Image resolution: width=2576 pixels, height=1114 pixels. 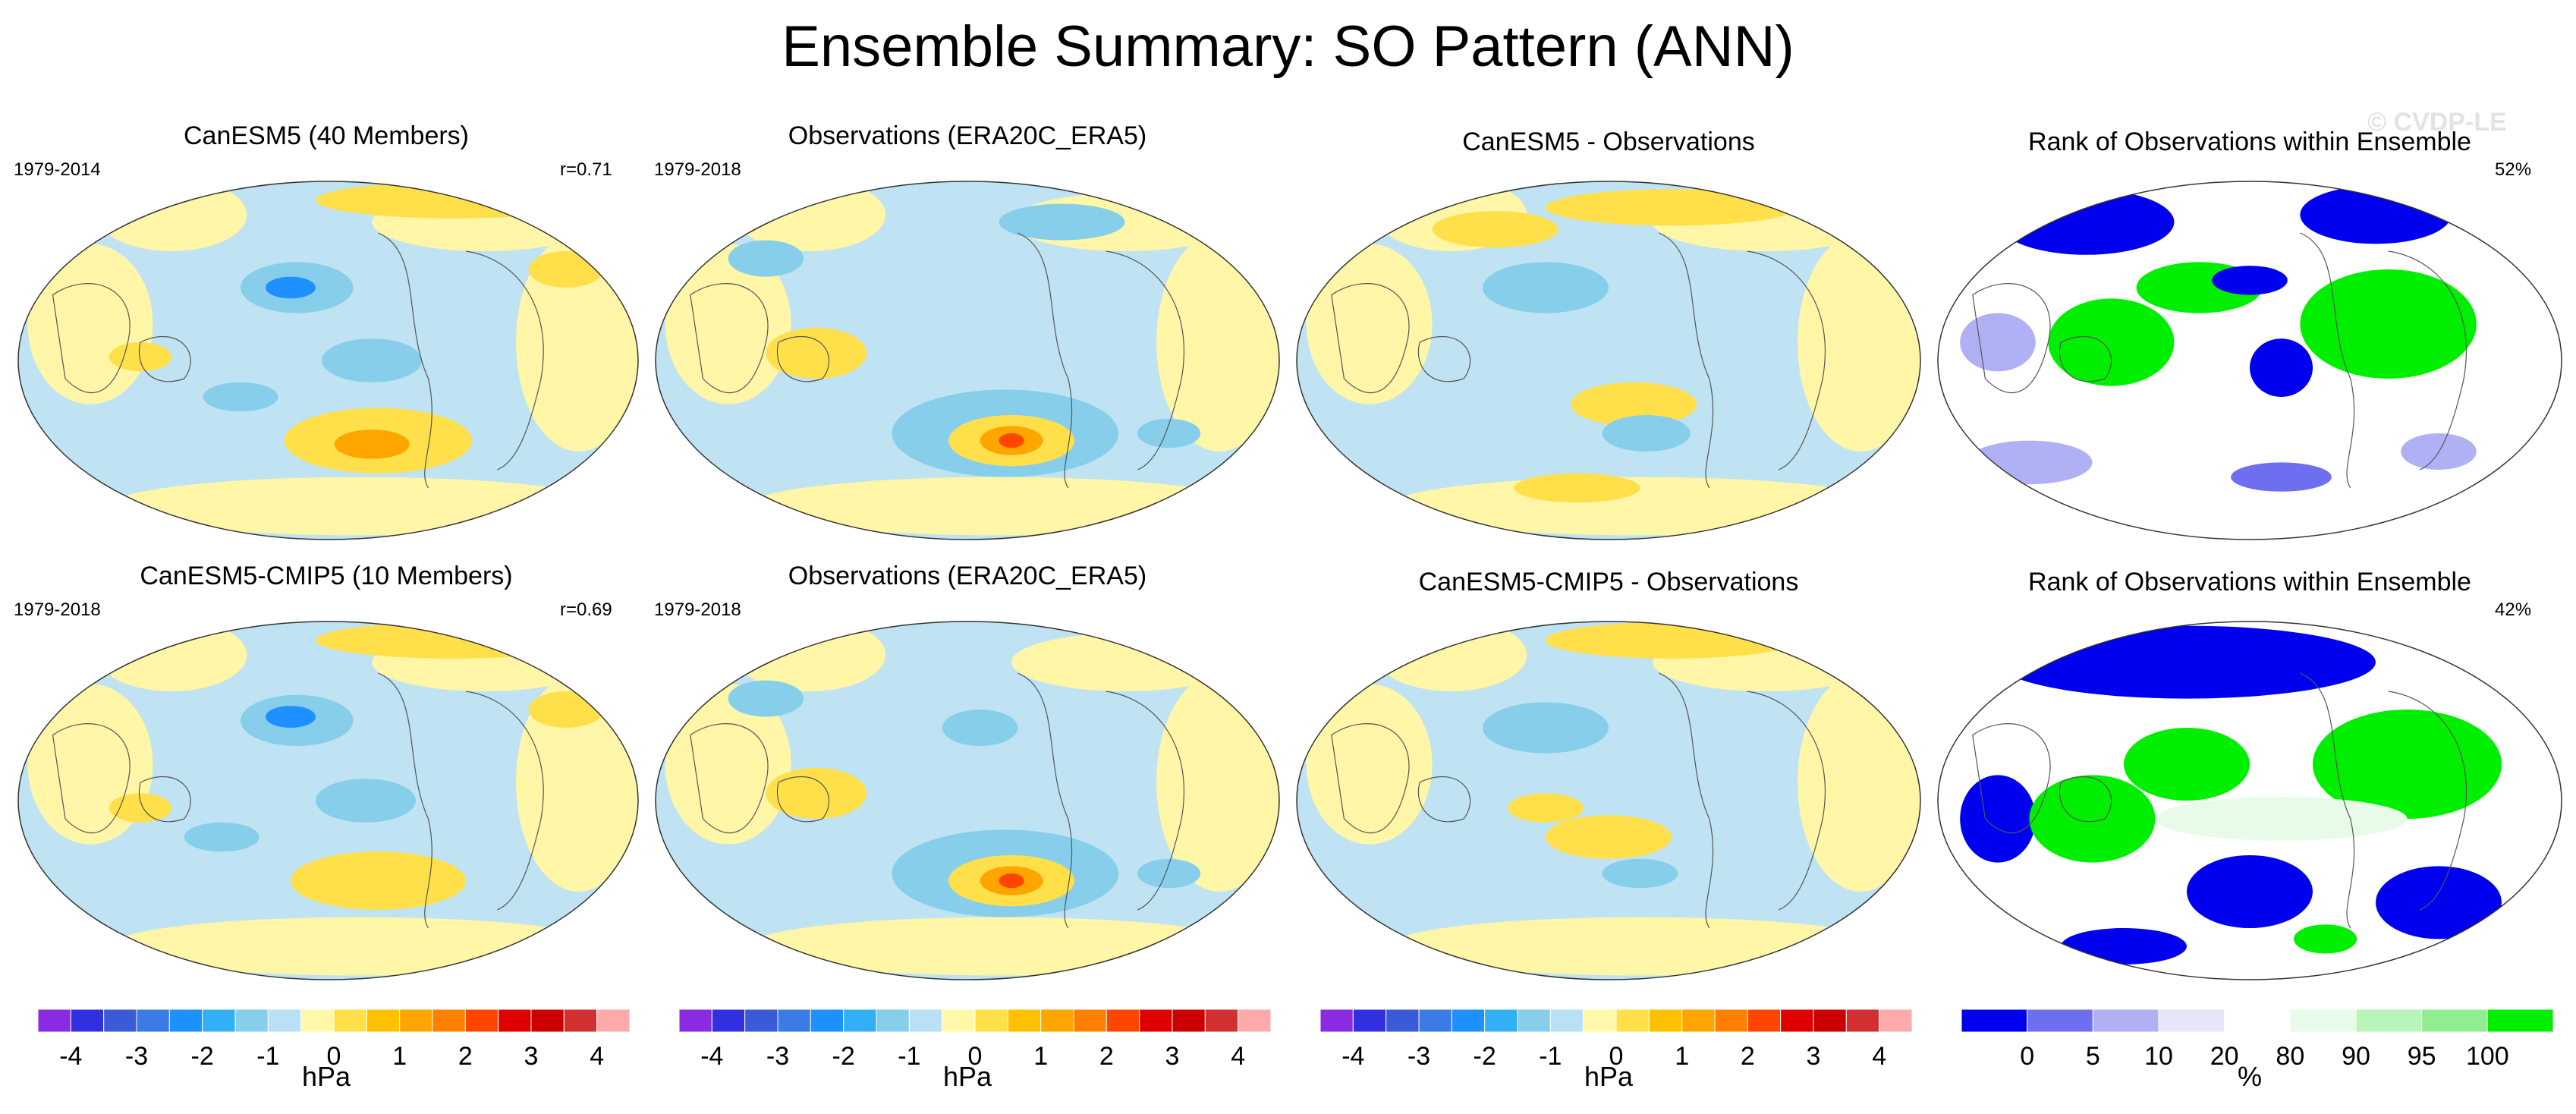 I want to click on colorbar-hpa-1: -4 -3 -2 -1 0 1 2 3 4, so click(x=334, y=1040).